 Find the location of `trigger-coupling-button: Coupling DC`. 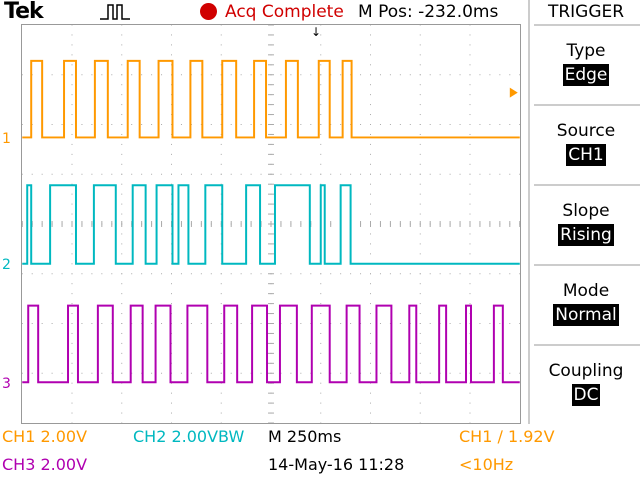

trigger-coupling-button: Coupling DC is located at coordinates (585, 384).